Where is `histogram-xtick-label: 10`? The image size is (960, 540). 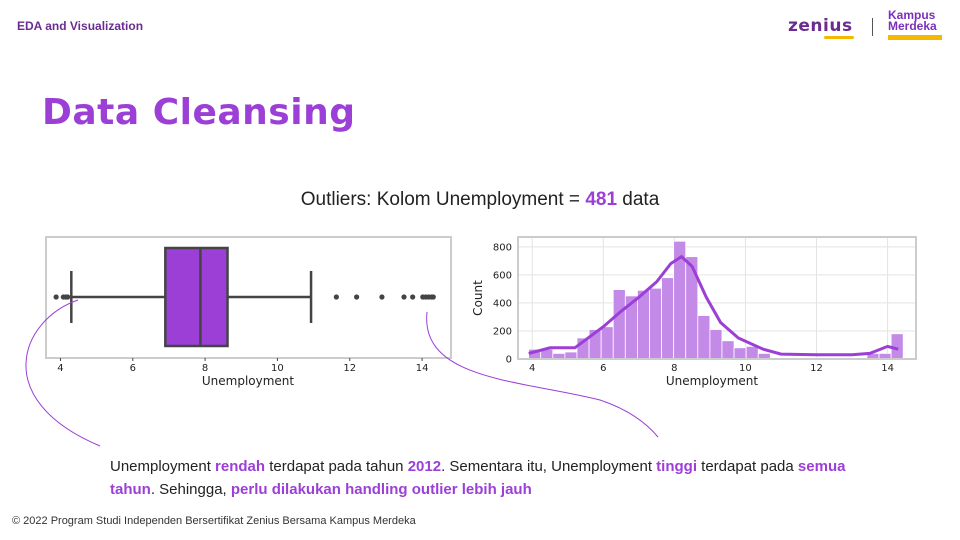 histogram-xtick-label: 10 is located at coordinates (745, 368).